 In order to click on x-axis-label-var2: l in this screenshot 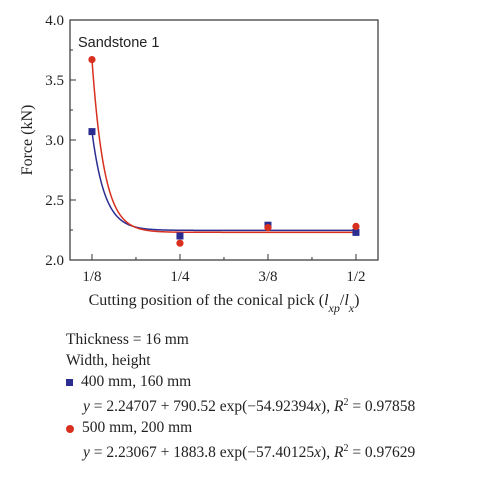, I will do `click(346, 300)`.